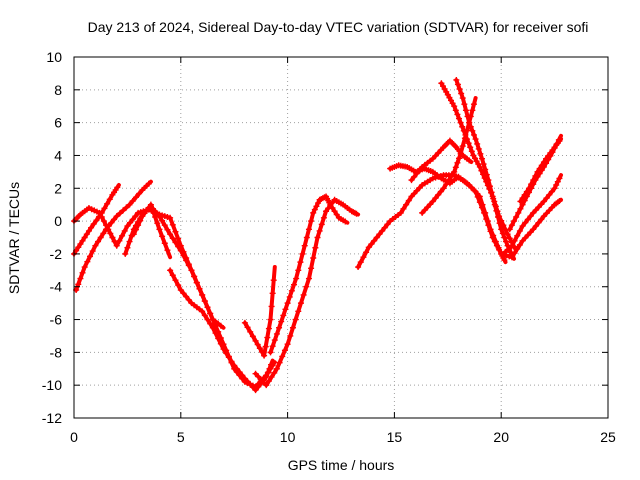 This screenshot has height=480, width=640. Describe the element at coordinates (58, 221) in the screenshot. I see `y-tick-label: 0` at that location.